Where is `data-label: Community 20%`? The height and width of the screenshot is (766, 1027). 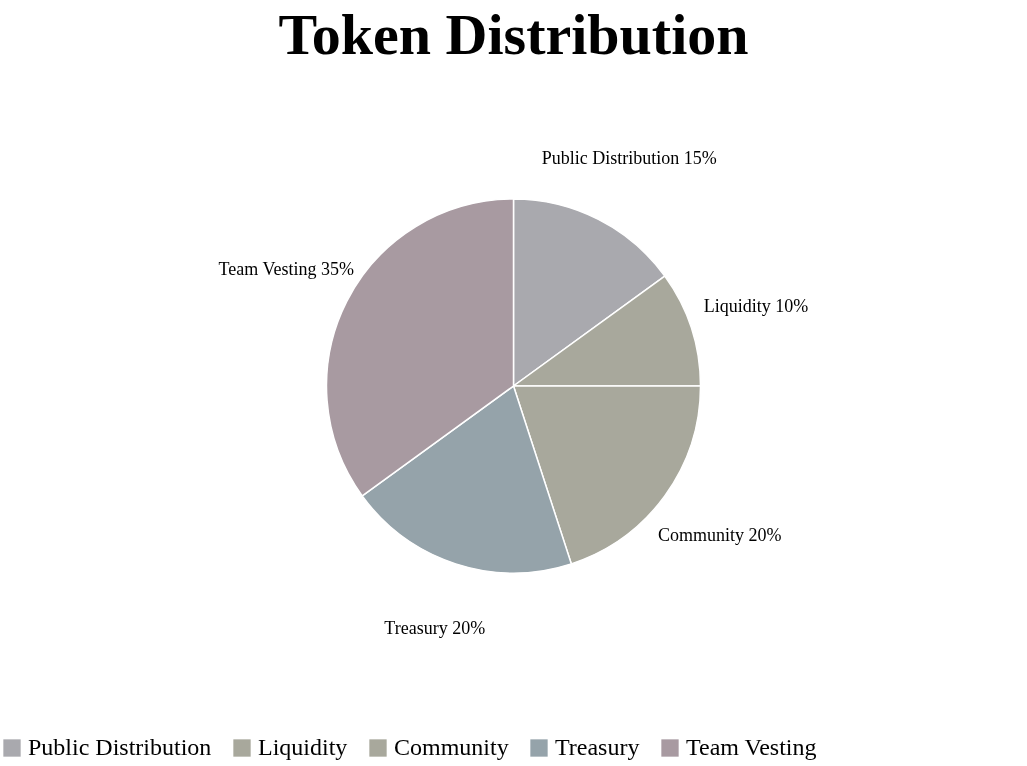
data-label: Community 20% is located at coordinates (720, 534).